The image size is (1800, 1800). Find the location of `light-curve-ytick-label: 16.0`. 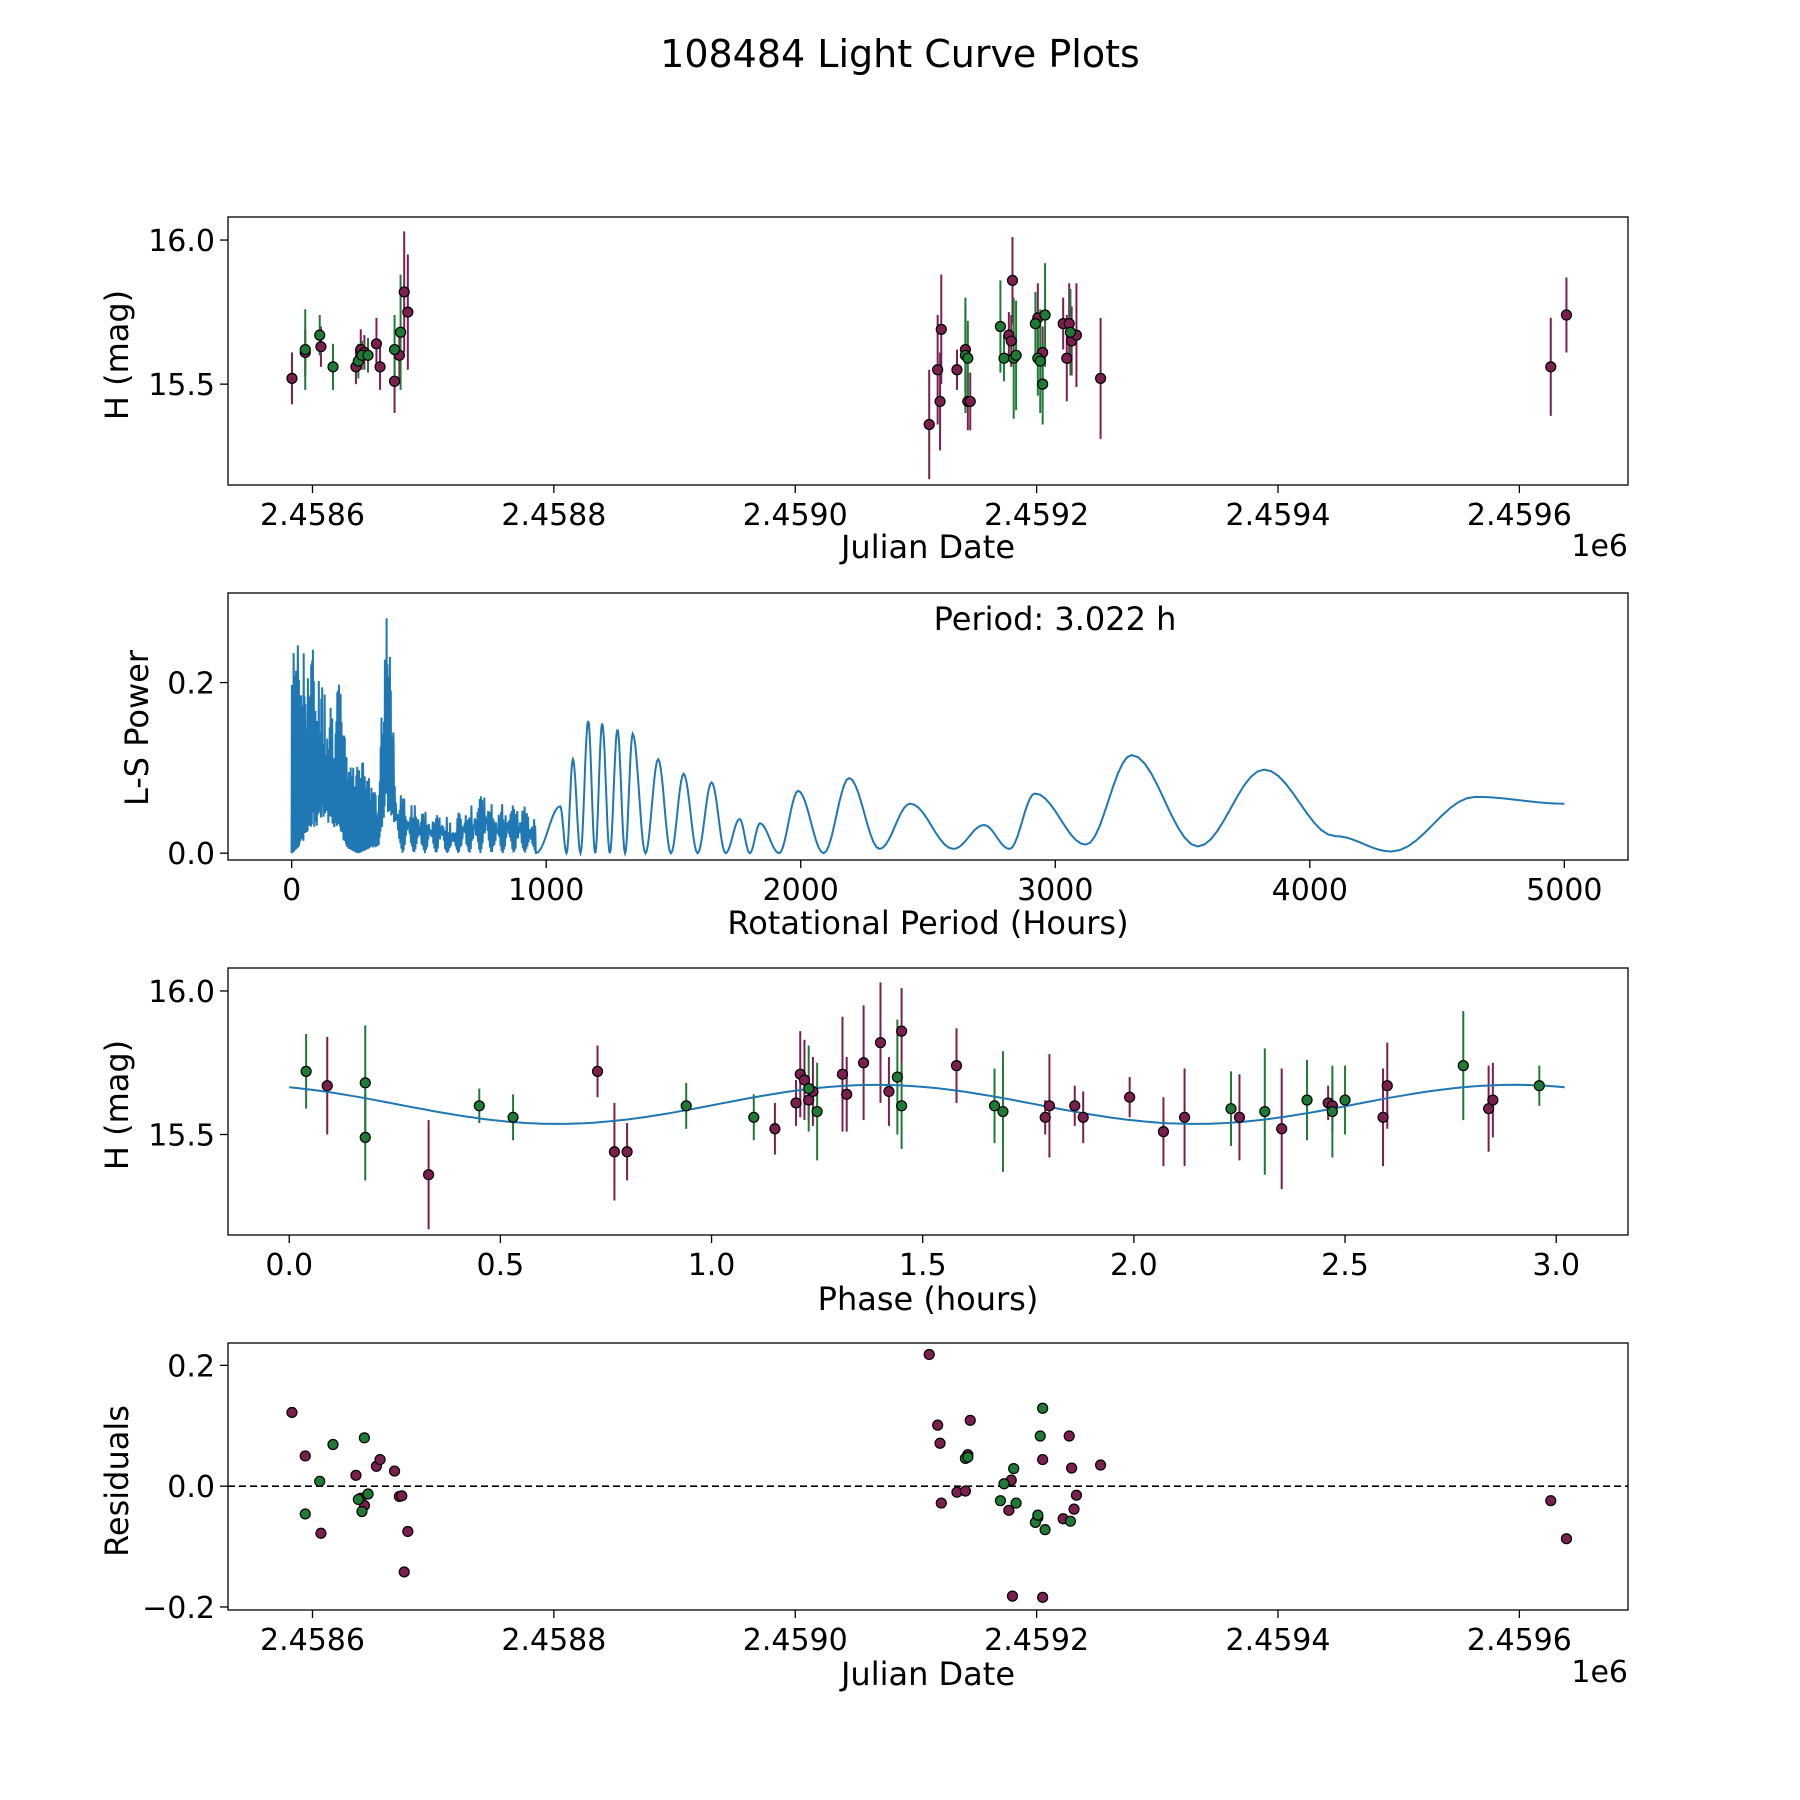

light-curve-ytick-label: 16.0 is located at coordinates (181, 241).